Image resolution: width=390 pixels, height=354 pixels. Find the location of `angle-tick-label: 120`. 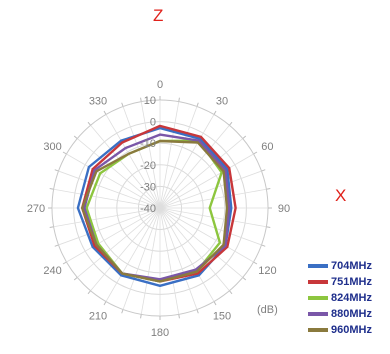

angle-tick-label: 120 is located at coordinates (267, 271).